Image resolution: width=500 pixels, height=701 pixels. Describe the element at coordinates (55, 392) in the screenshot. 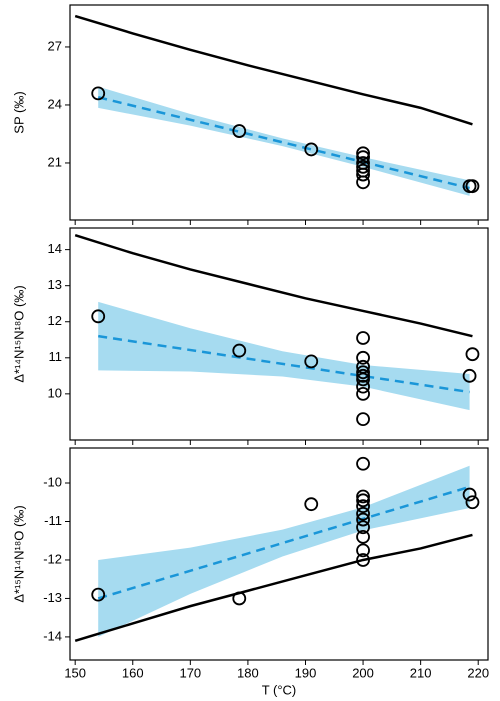

I see `y-tick-label: 10` at that location.